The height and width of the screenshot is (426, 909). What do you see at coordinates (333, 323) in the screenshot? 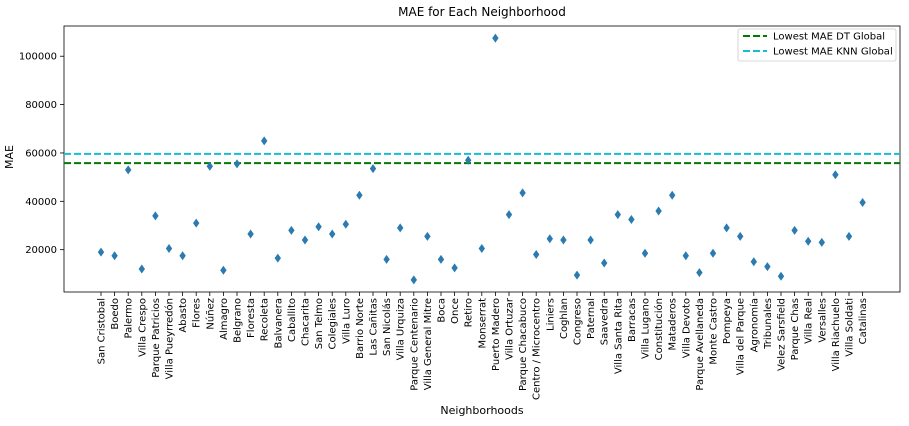
I see `x-tick-label: Colegiales` at bounding box center [333, 323].